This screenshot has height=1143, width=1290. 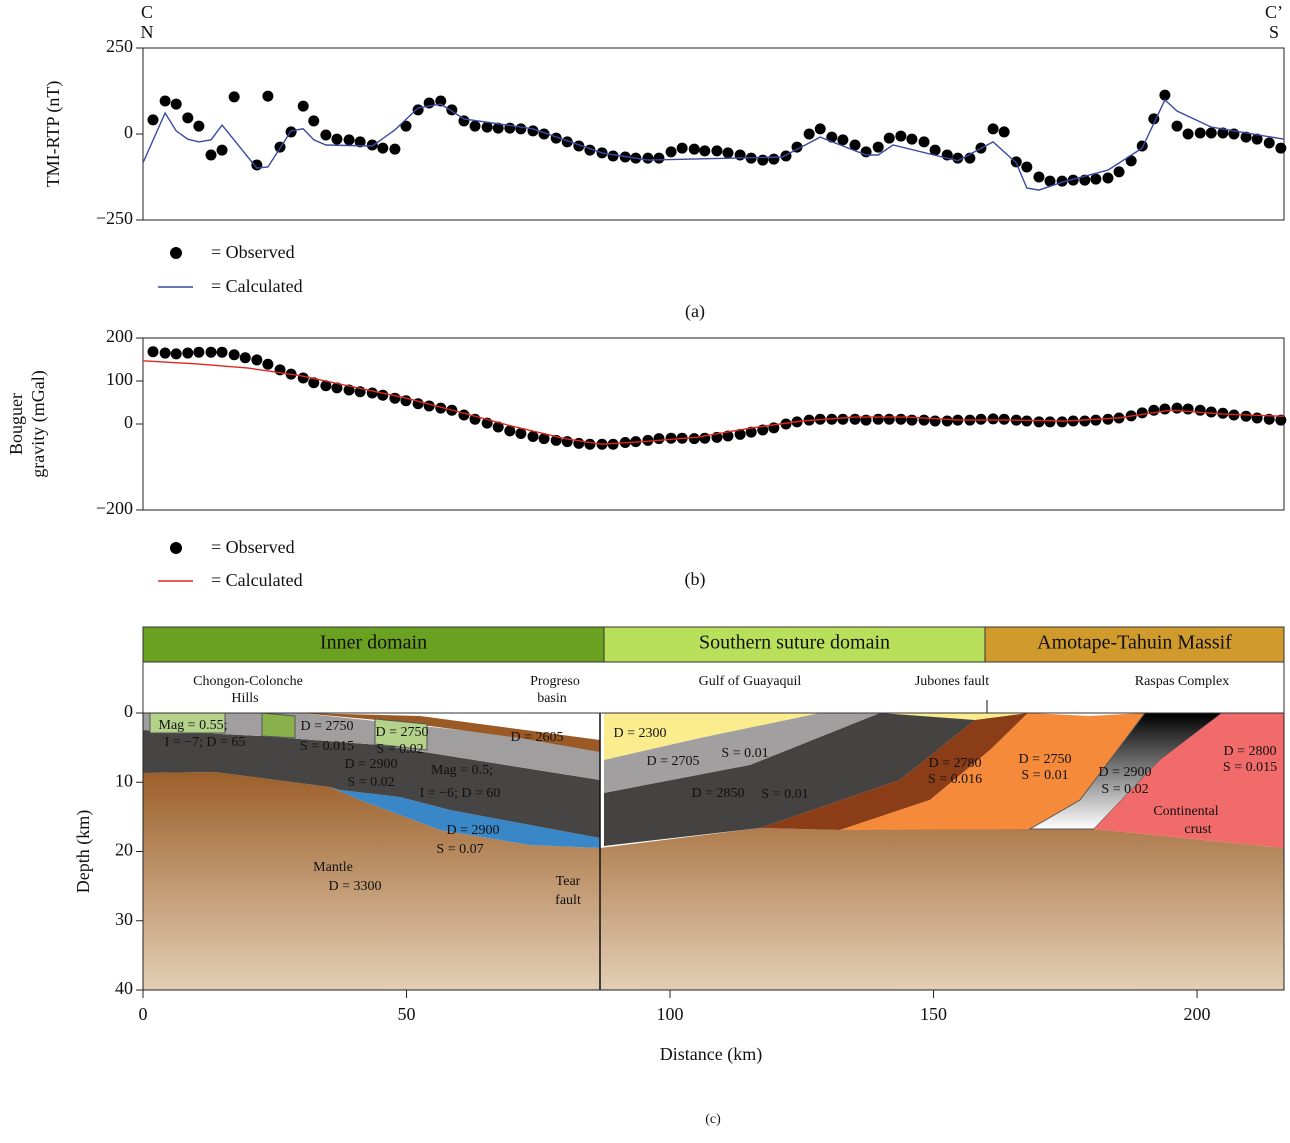 What do you see at coordinates (1197, 1014) in the screenshot?
I see `x-tick-label: 200` at bounding box center [1197, 1014].